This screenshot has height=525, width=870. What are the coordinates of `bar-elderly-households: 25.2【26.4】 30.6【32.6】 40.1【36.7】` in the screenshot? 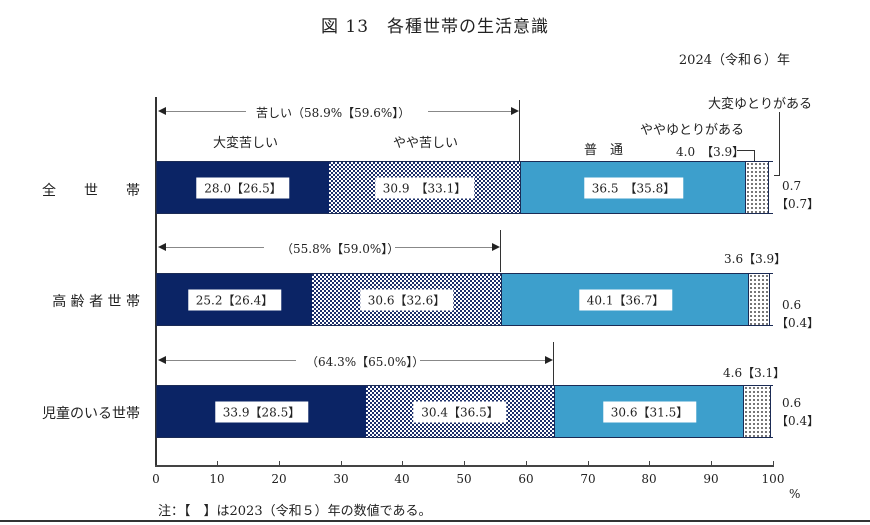 It's located at (465, 299).